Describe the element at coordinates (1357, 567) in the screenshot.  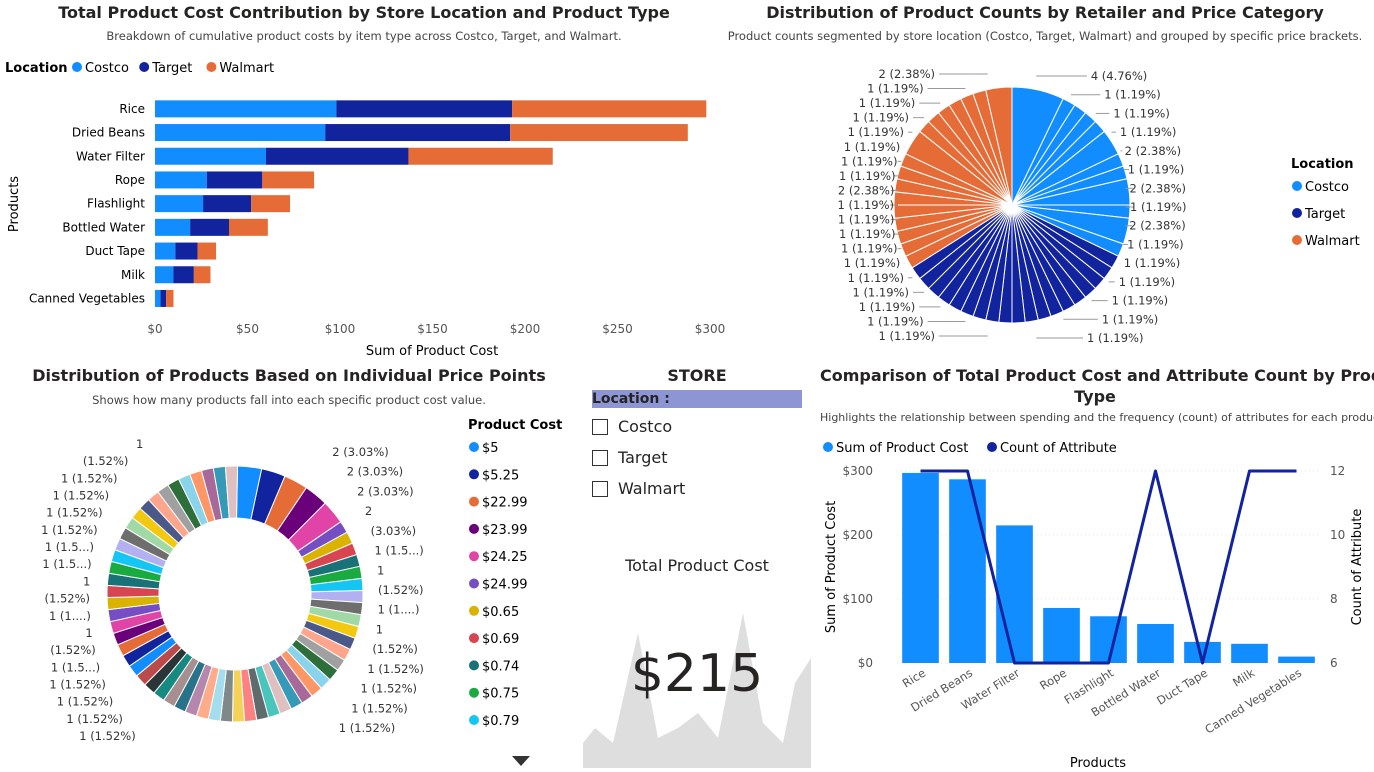
I see `combo-right-axis-label: Count of Attribute` at that location.